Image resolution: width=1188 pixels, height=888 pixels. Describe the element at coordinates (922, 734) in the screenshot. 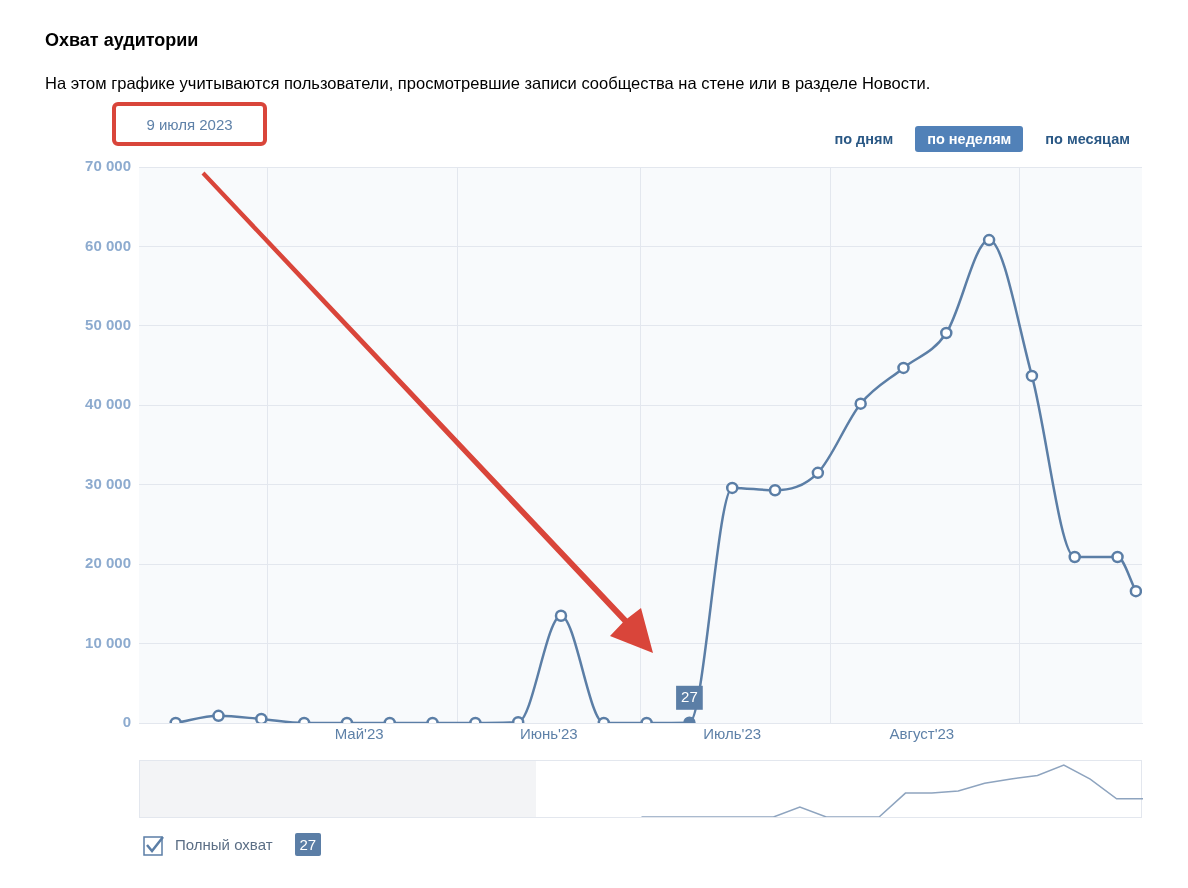

I see `x-tick-label: Август'23` at that location.